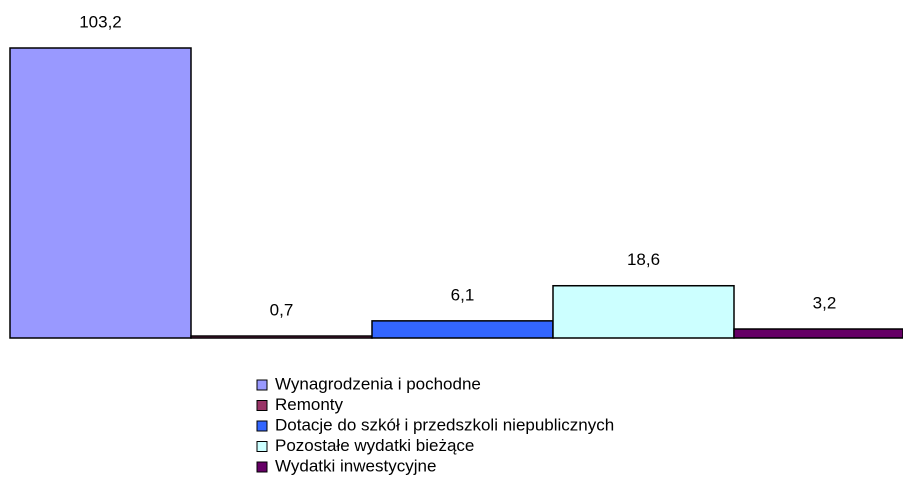 The image size is (903, 477). What do you see at coordinates (282, 310) in the screenshot?
I see `data-label: 0,7` at bounding box center [282, 310].